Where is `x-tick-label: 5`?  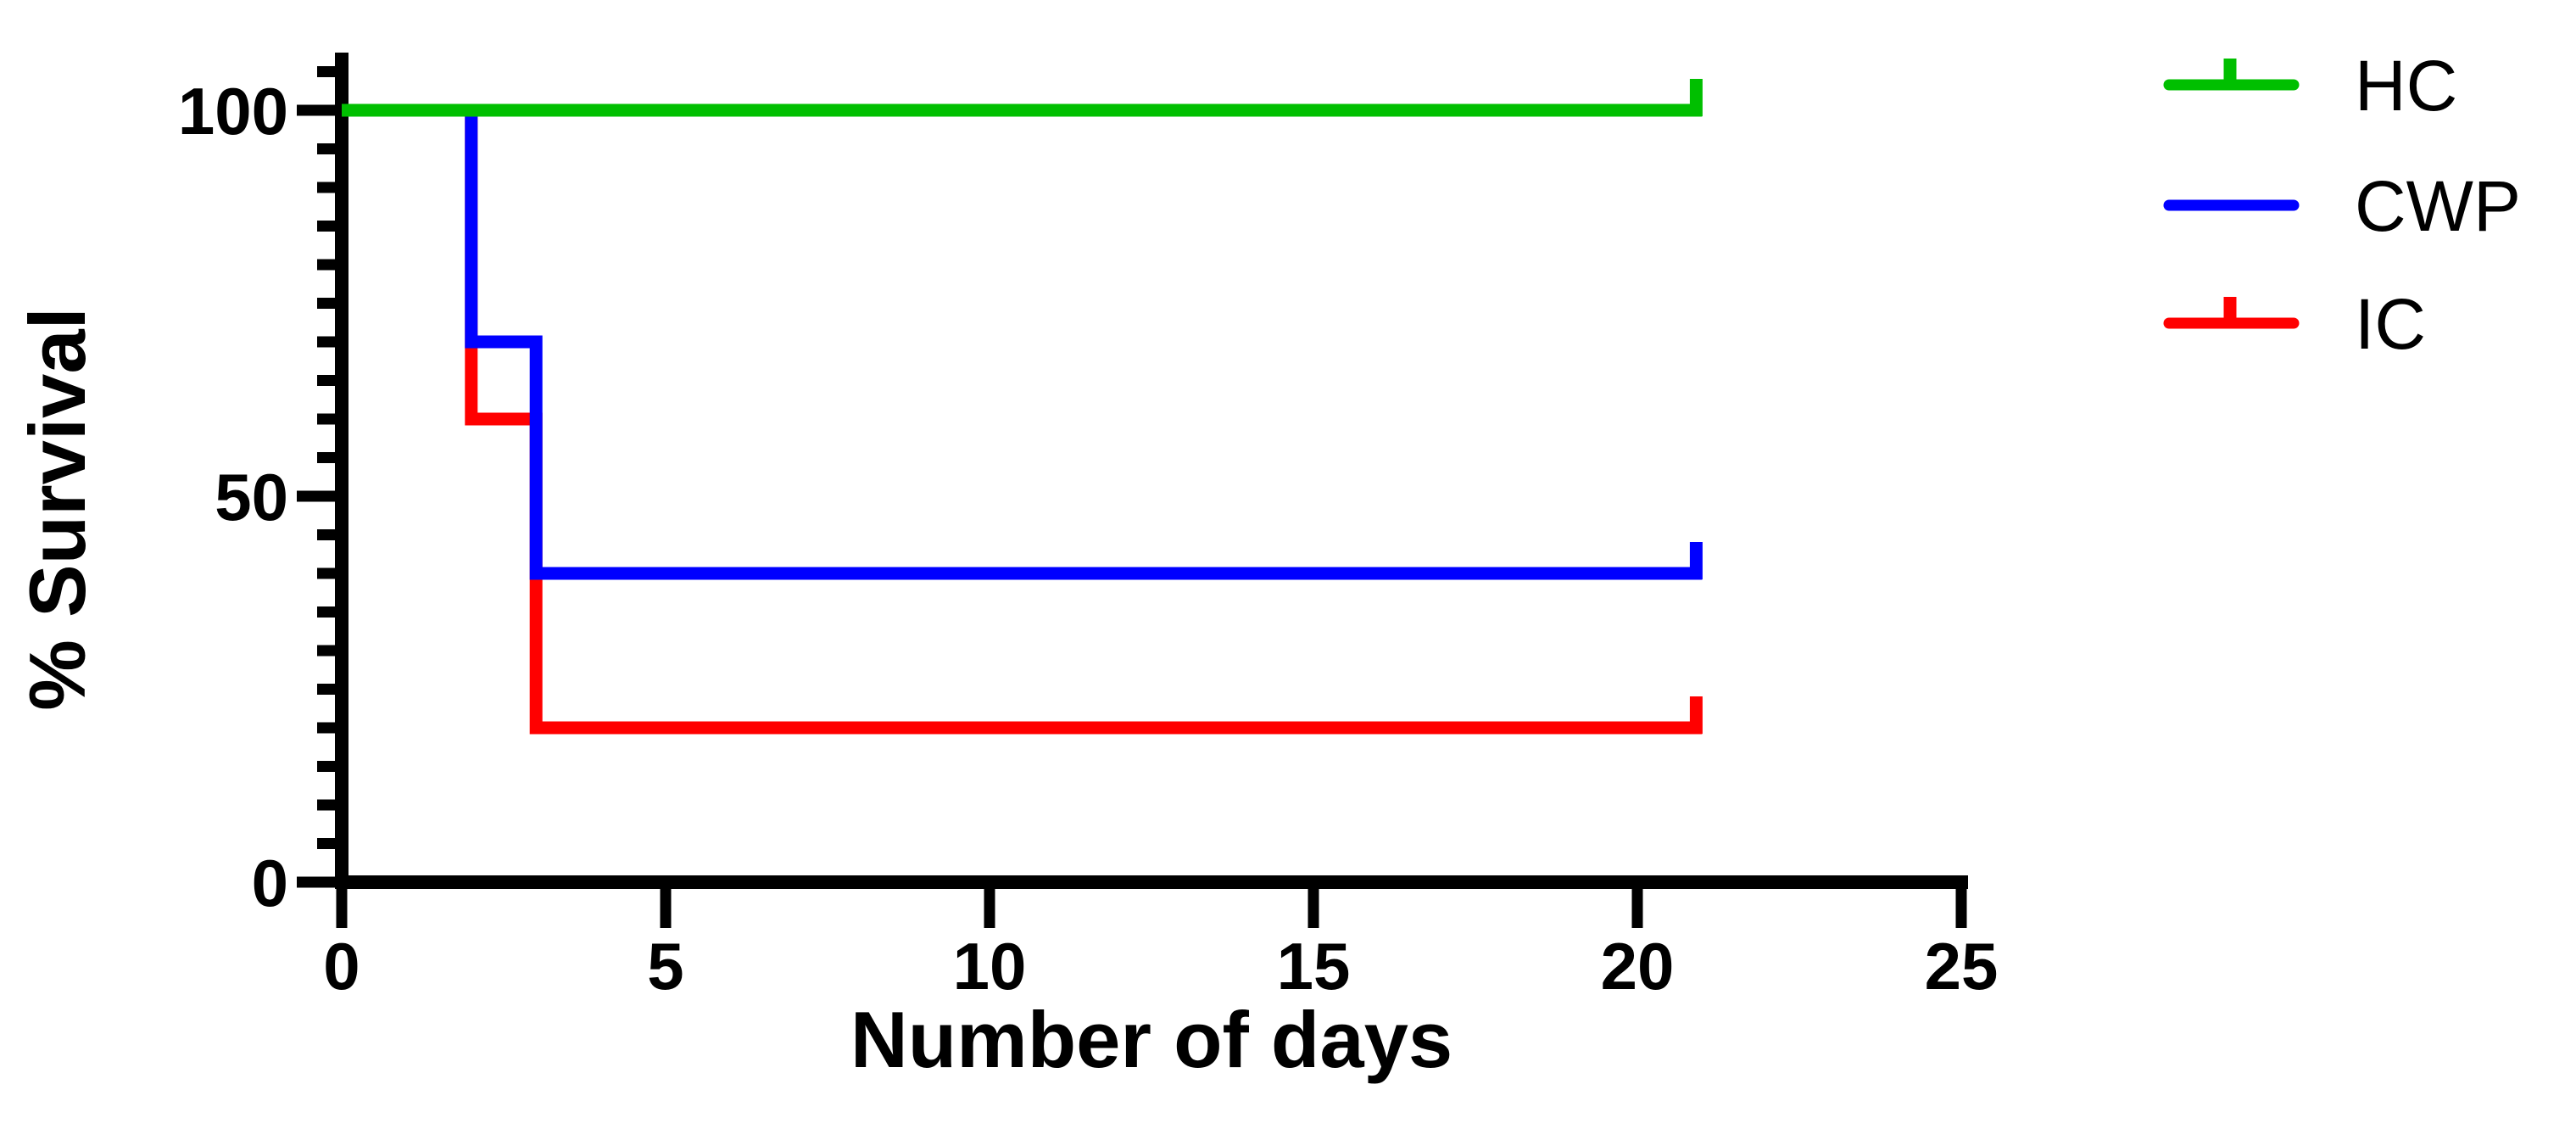 x-tick-label: 5 is located at coordinates (665, 966).